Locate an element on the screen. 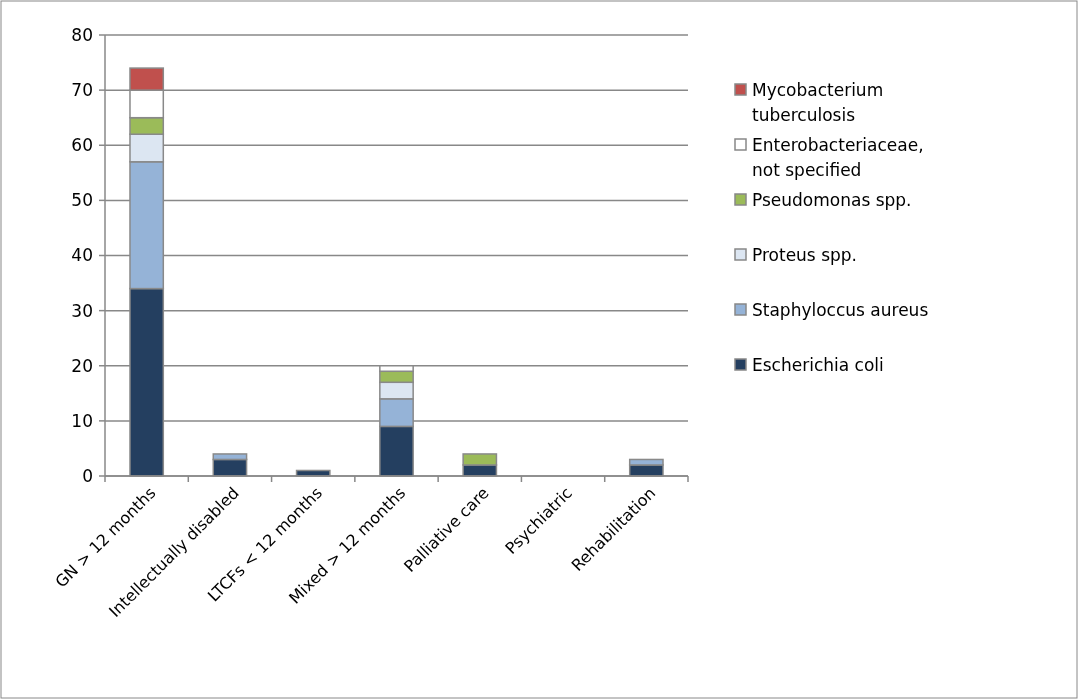  y-tick-label: 10 is located at coordinates (82, 420).